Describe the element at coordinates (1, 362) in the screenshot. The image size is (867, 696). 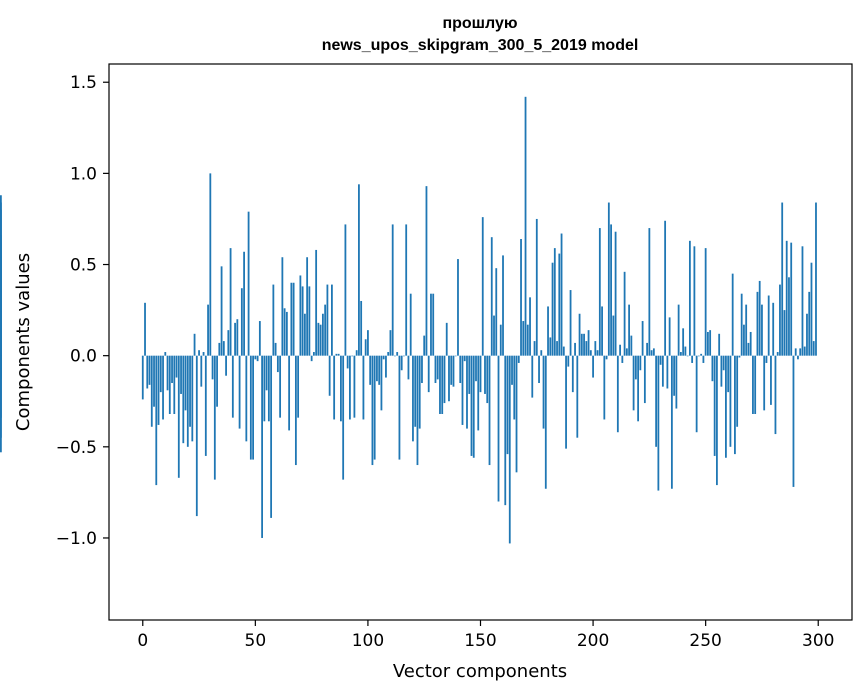
I see `bar-undefined` at that location.